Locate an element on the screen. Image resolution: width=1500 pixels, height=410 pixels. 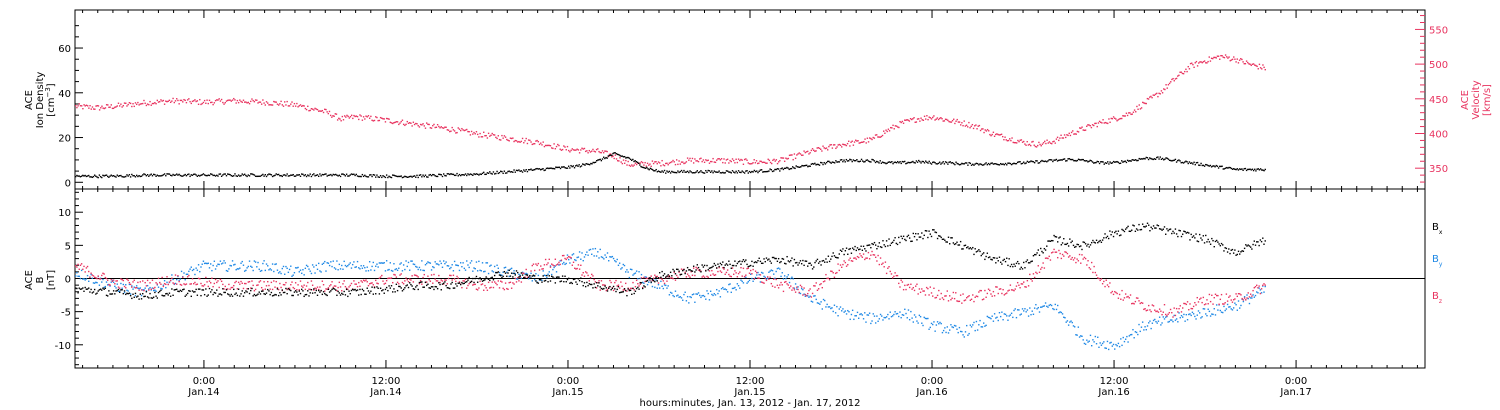
time-tick-date: Jan.16 is located at coordinates (1113, 392).